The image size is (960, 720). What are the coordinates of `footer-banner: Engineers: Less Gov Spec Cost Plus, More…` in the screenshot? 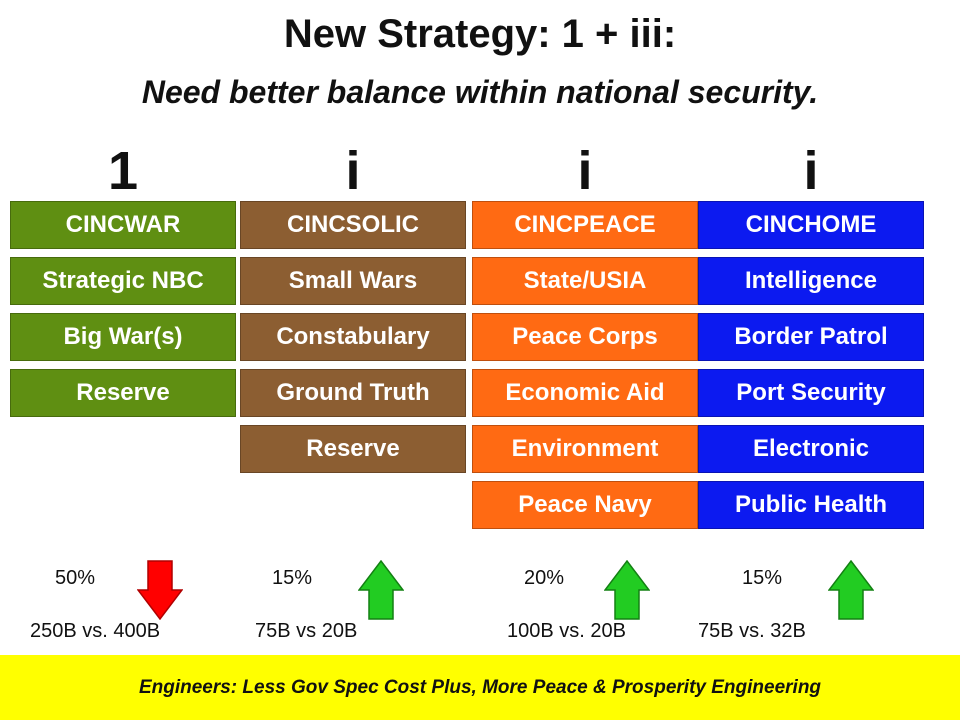 It's located at (480, 687).